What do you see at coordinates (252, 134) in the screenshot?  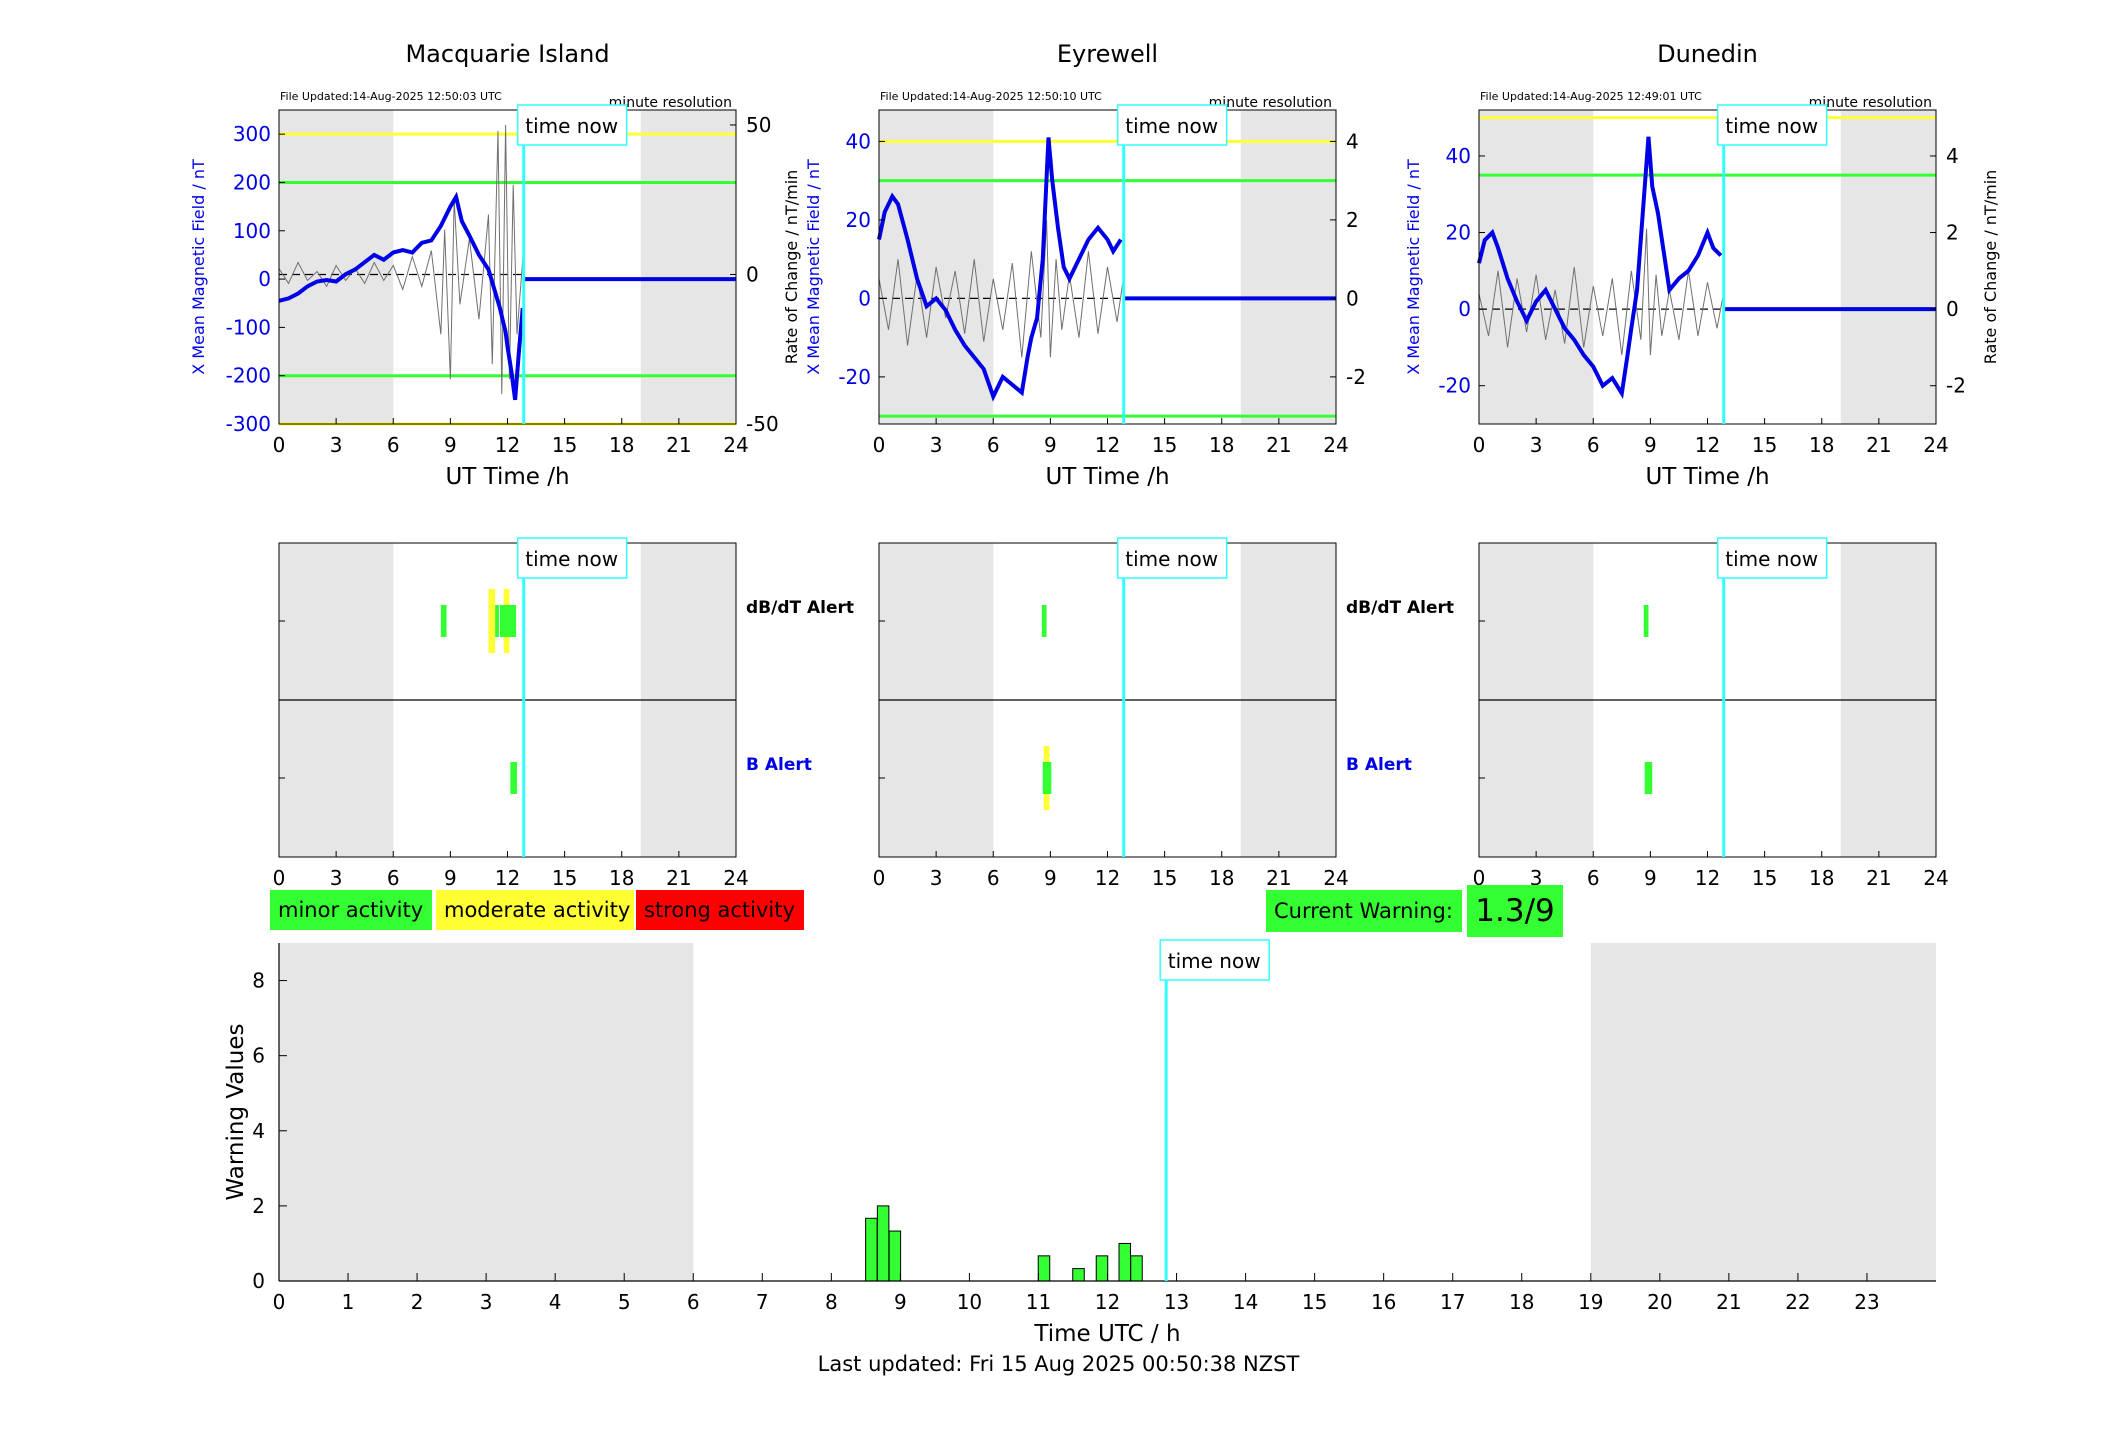 I see `y-tick-label-left: 300` at bounding box center [252, 134].